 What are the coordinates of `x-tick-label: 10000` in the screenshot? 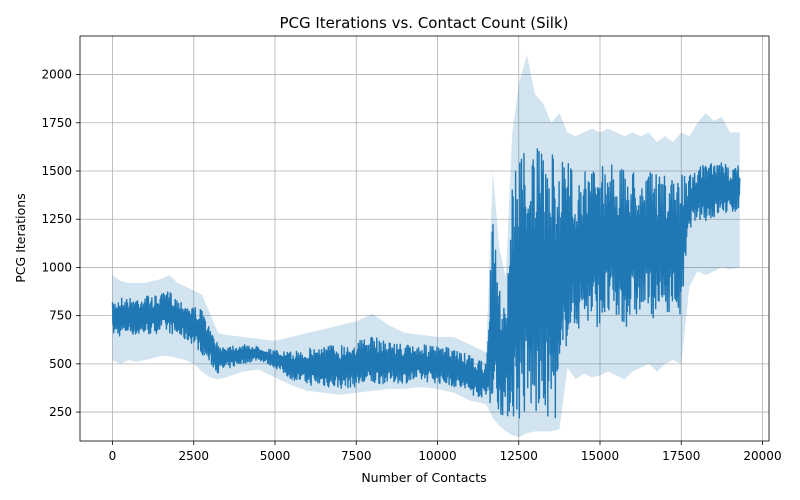 It's located at (437, 456).